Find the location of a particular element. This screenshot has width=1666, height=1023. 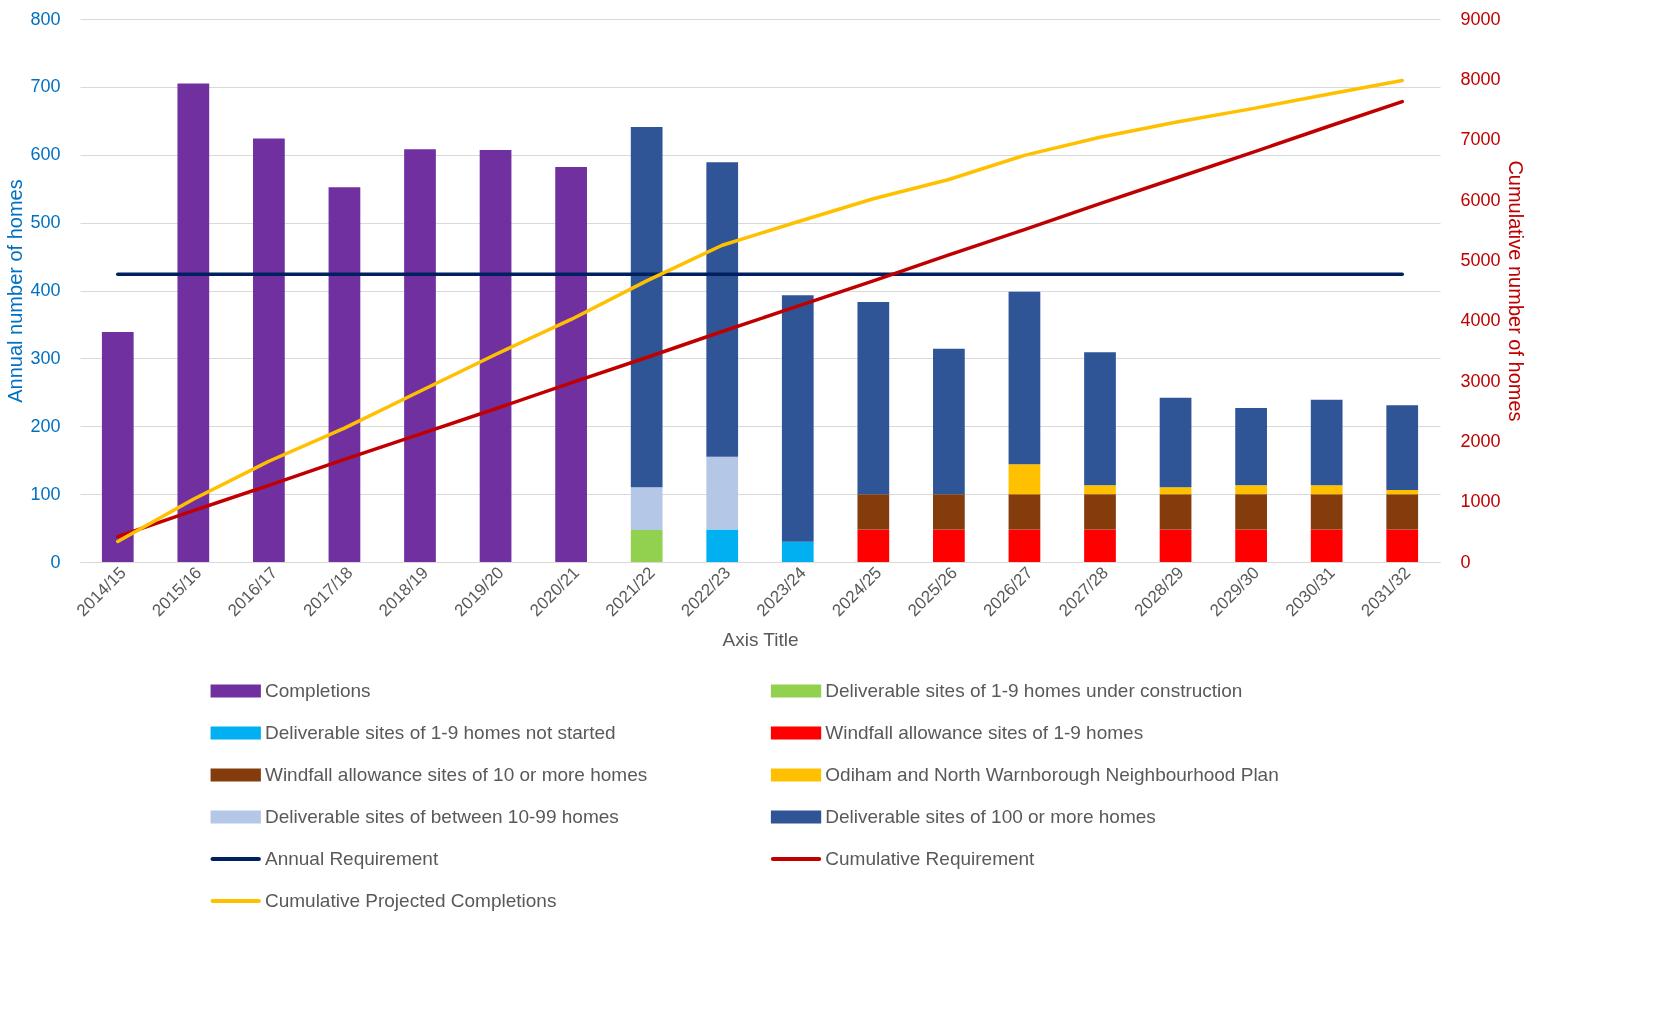

y-tick-label: 600 is located at coordinates (45, 154).